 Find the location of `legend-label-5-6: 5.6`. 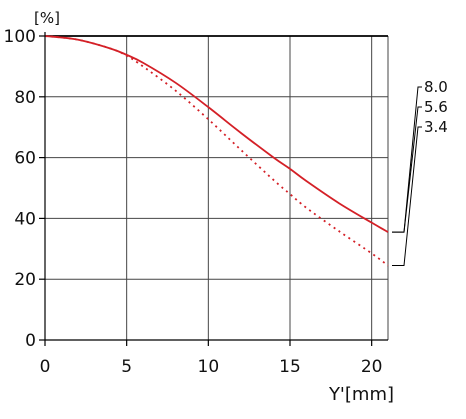

legend-label-5-6: 5.6 is located at coordinates (436, 107).